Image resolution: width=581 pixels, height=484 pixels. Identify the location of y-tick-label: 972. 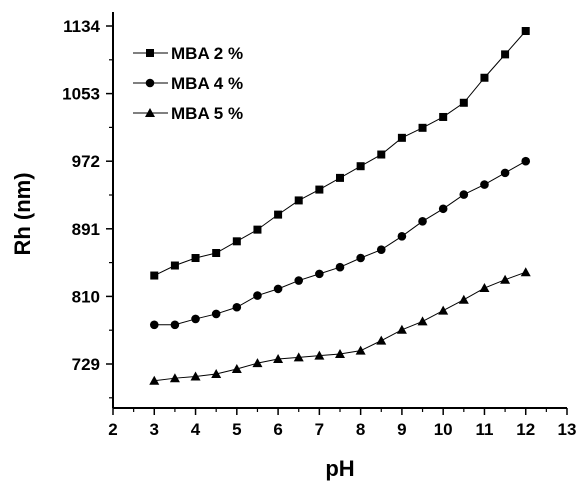
(86, 161).